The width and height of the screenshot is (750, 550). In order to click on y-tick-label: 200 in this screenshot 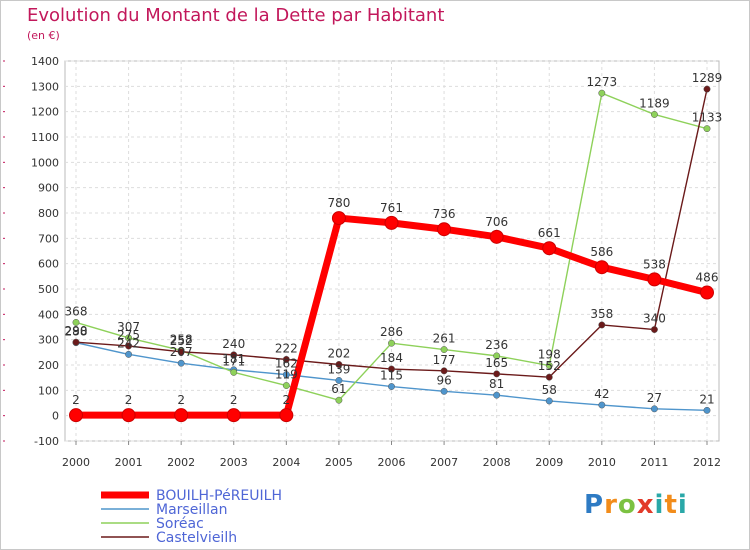, I will do `click(48, 365)`.